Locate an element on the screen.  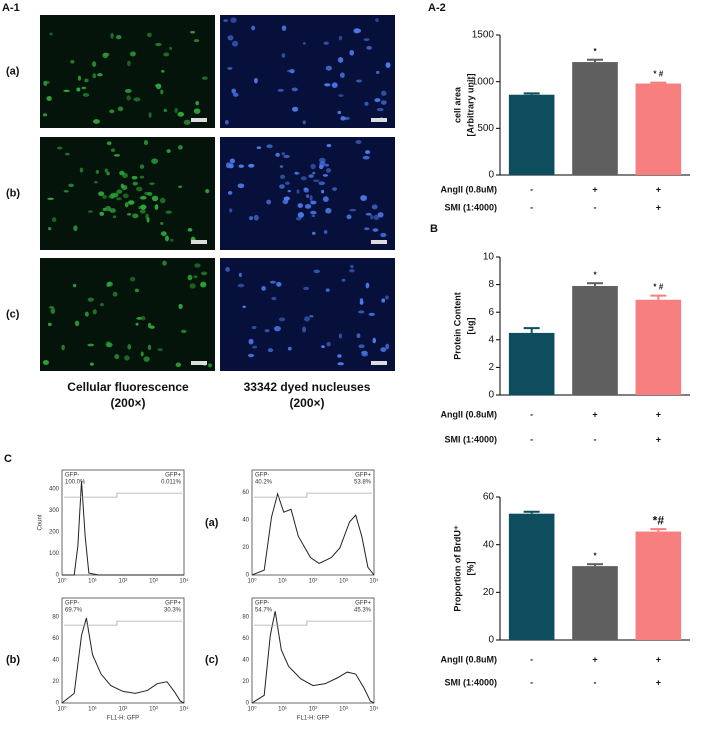
gate is located at coordinates (123, 623).